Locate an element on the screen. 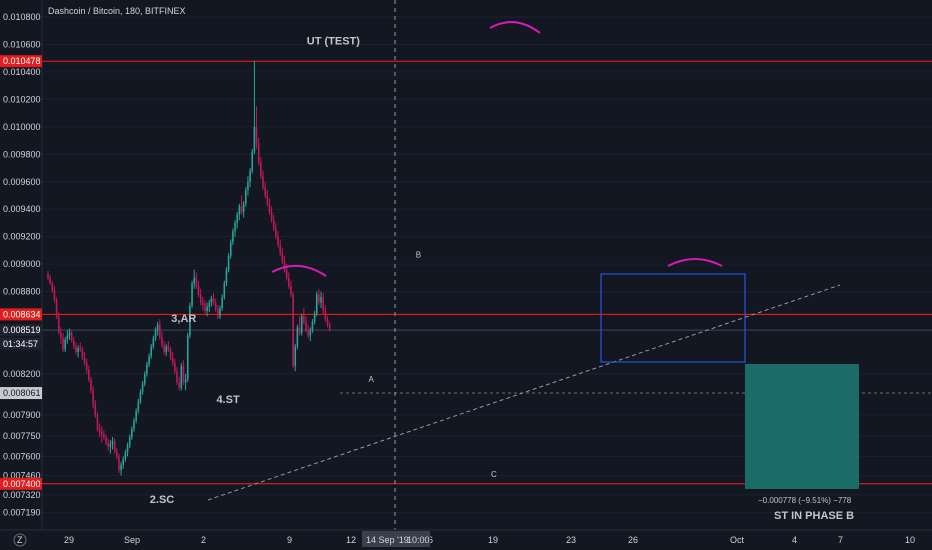  annotation-label: C is located at coordinates (494, 474).